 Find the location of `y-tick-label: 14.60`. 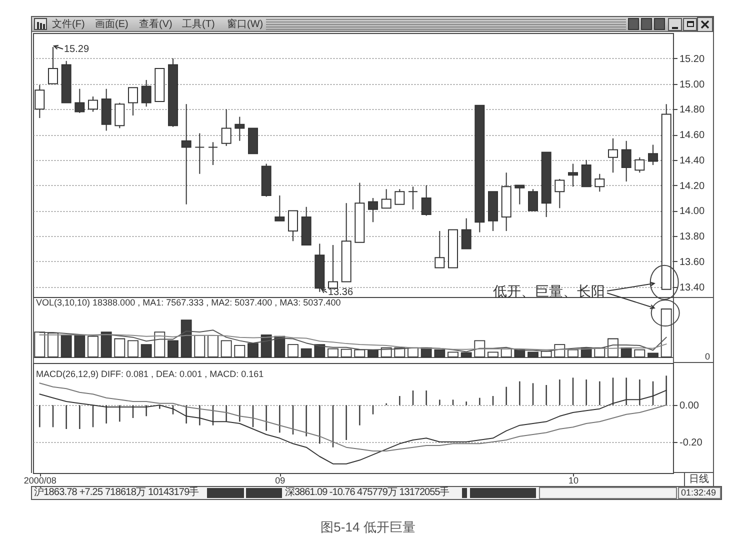

y-tick-label: 14.60 is located at coordinates (692, 136).